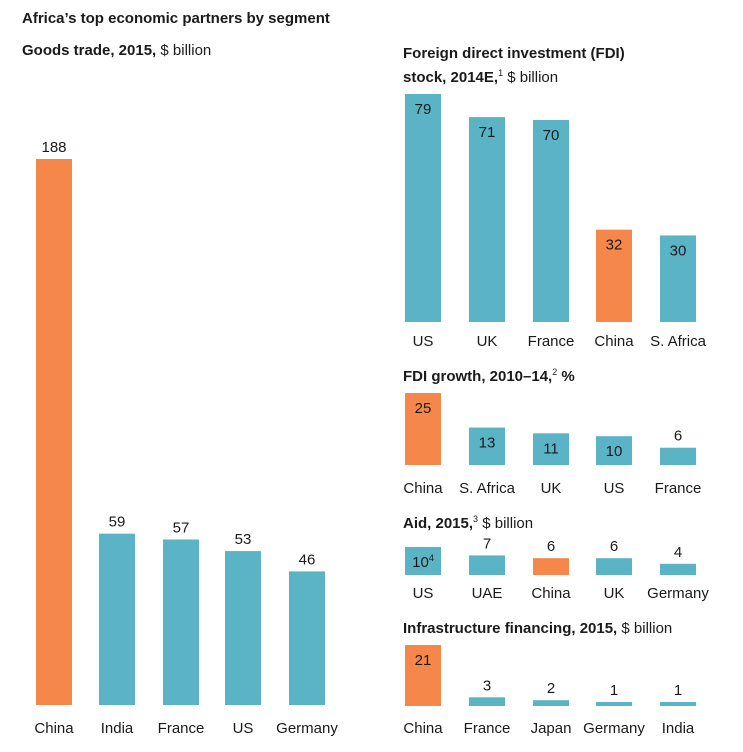 Image resolution: width=743 pixels, height=752 pixels. What do you see at coordinates (678, 593) in the screenshot?
I see `aid-category-label-germany: Germany` at bounding box center [678, 593].